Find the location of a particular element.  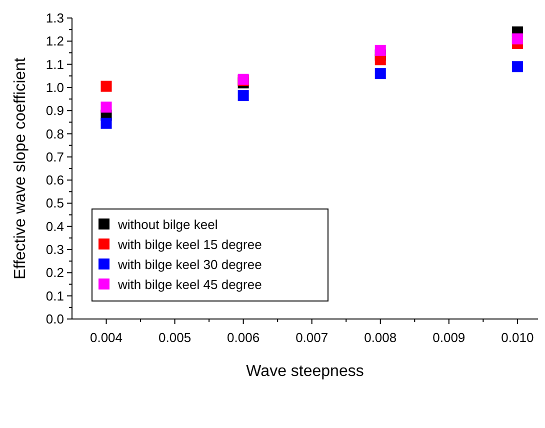

legend-label: with bilge keel 15 degree is located at coordinates (189, 244).